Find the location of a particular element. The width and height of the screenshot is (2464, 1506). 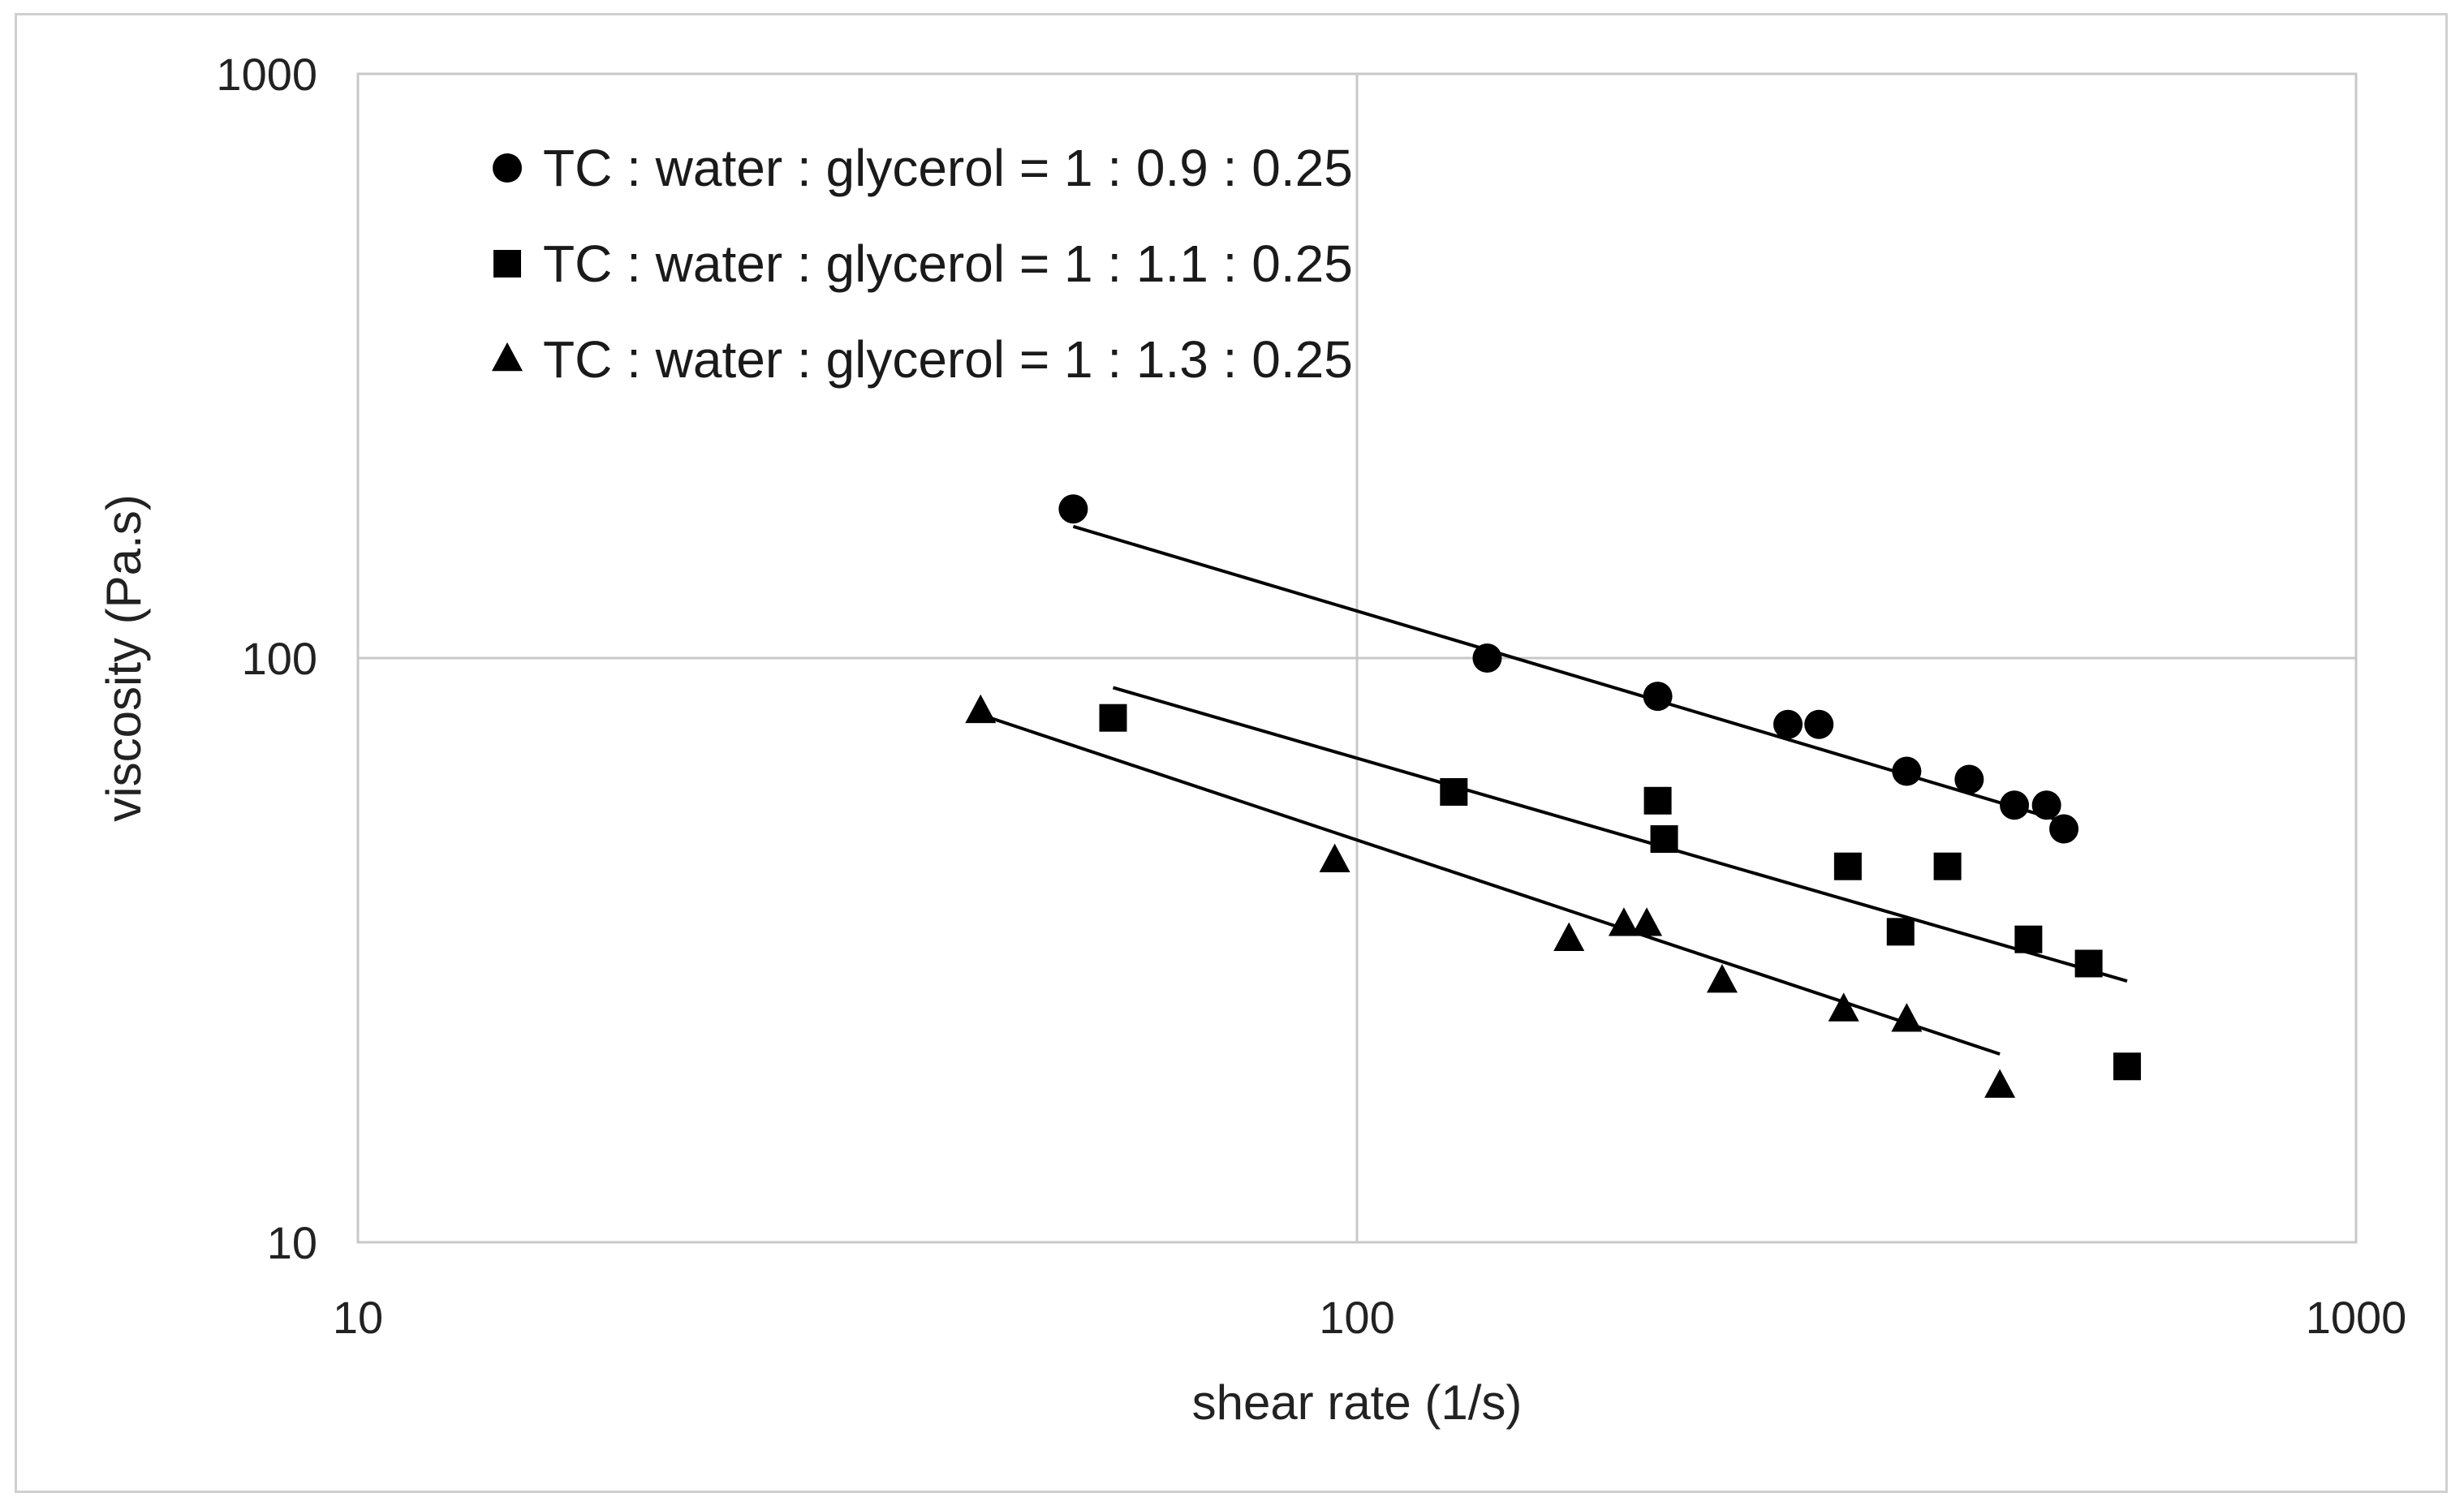

y-tick-label: 100 is located at coordinates (280, 658).